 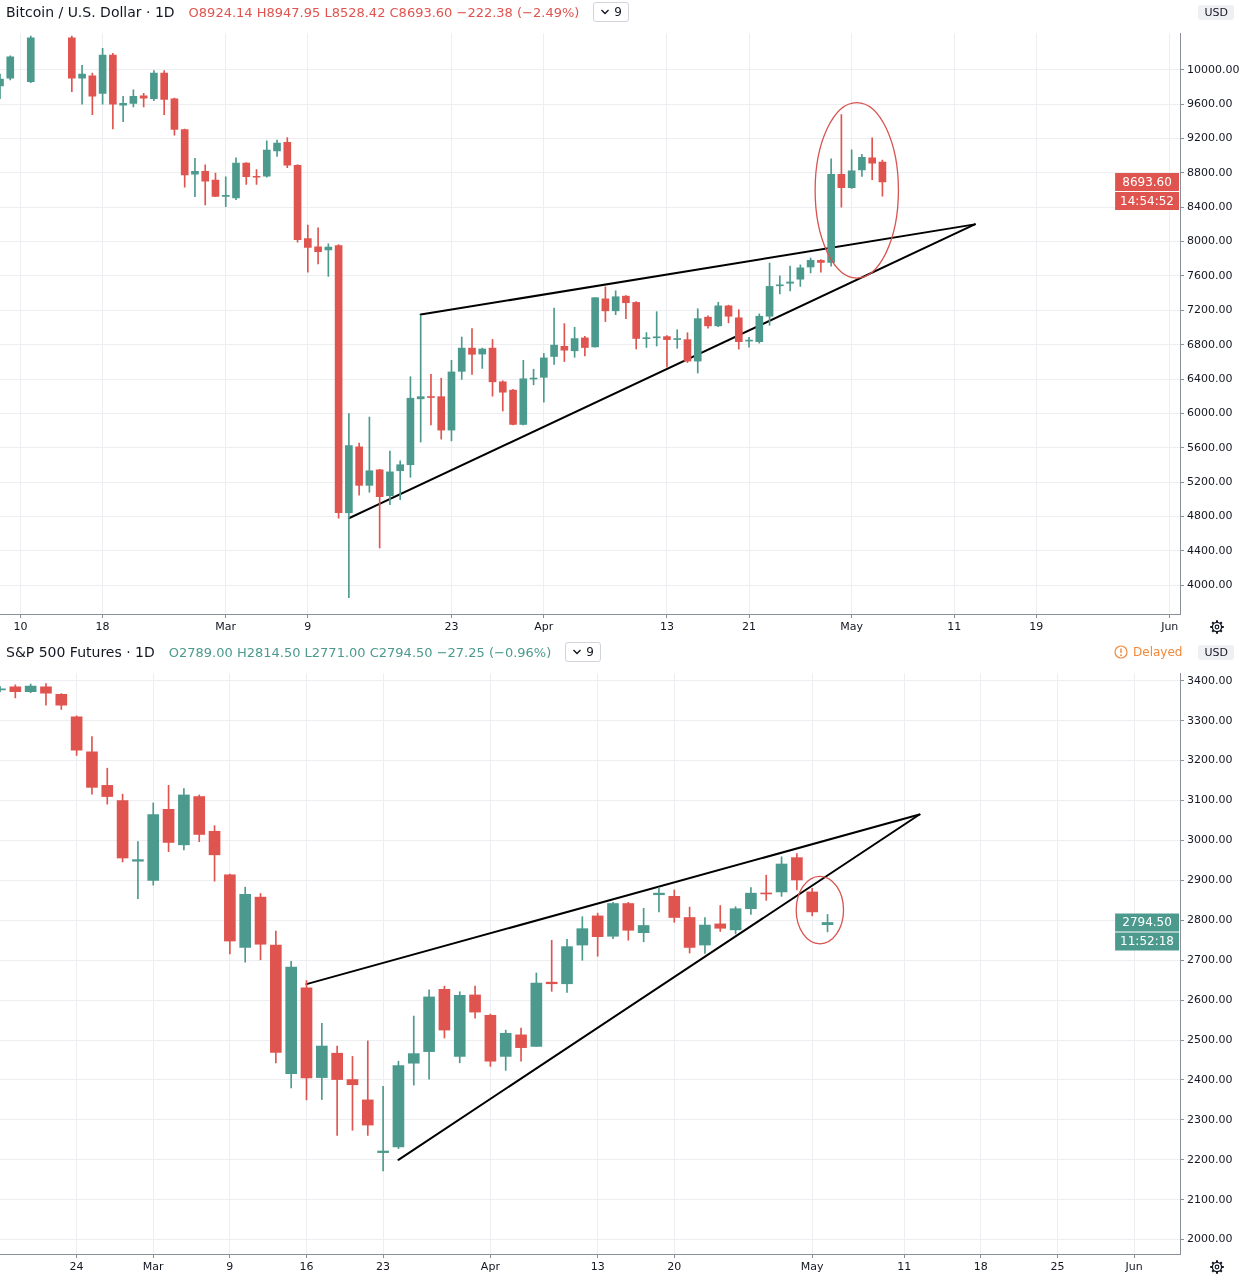 What do you see at coordinates (90, 12) in the screenshot?
I see `chart-title: Bitcoin / U.S. Dollar · 1D` at bounding box center [90, 12].